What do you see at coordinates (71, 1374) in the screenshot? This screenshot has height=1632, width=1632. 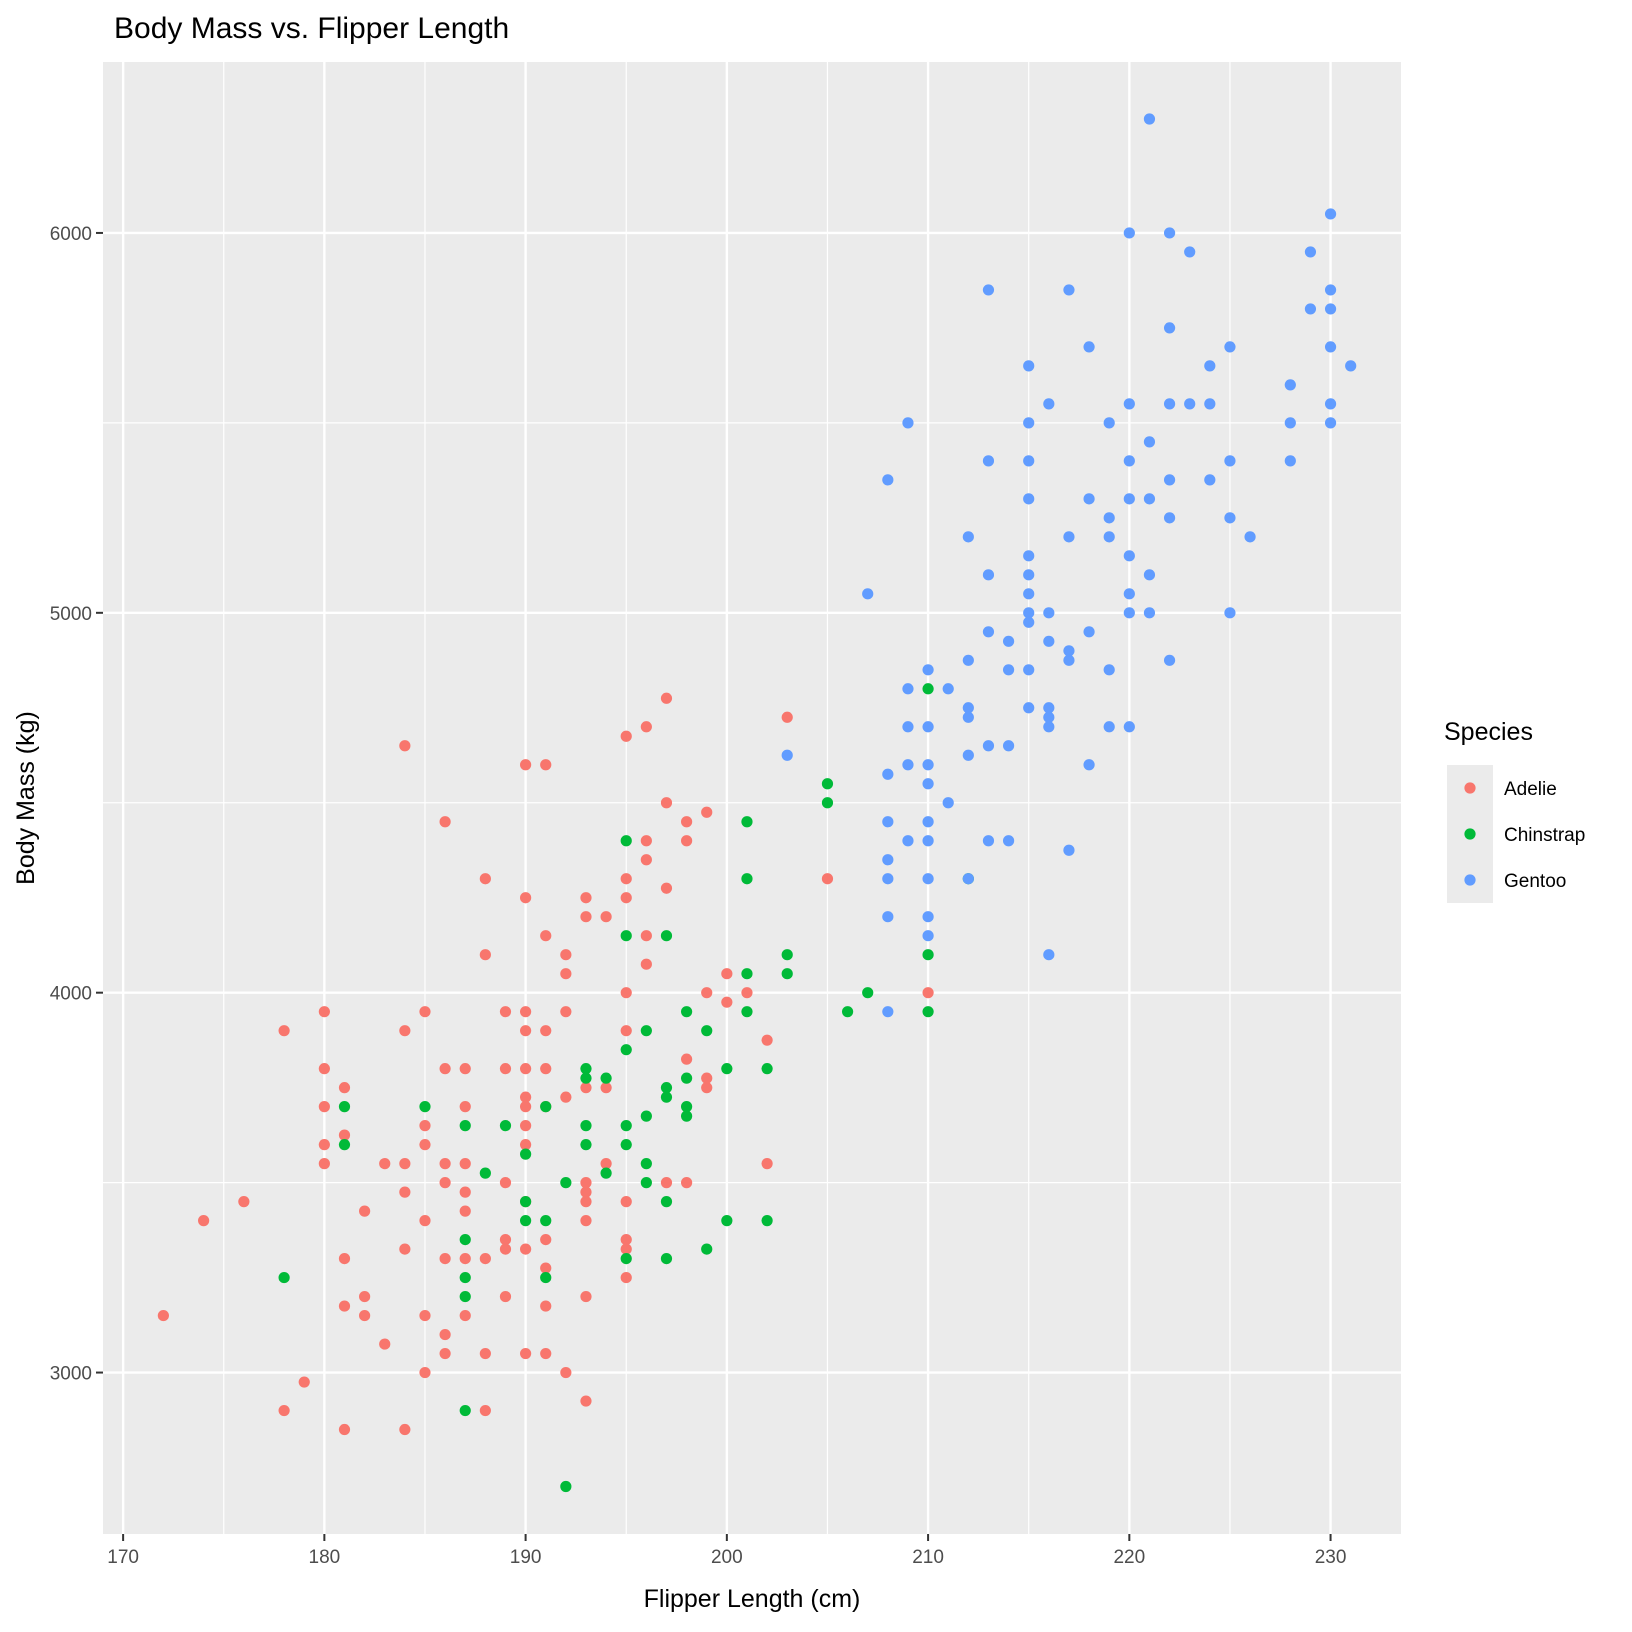 I see `y-tick-label: 3000` at bounding box center [71, 1374].